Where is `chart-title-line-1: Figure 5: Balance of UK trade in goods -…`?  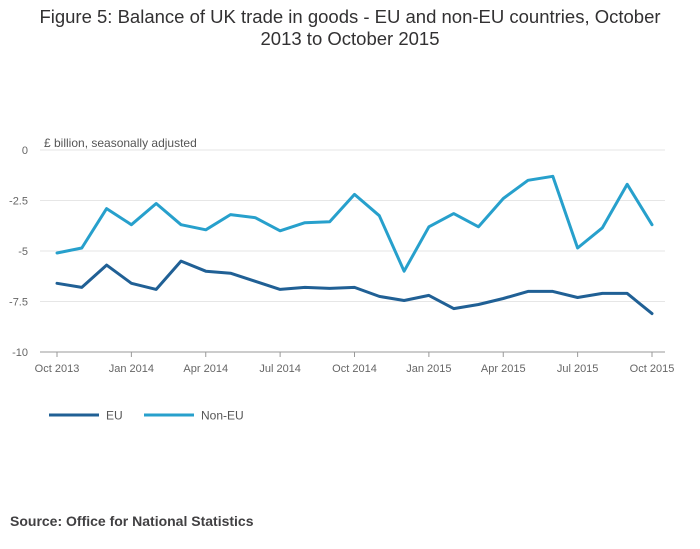 chart-title-line-1: Figure 5: Balance of UK trade in goods -… is located at coordinates (350, 16).